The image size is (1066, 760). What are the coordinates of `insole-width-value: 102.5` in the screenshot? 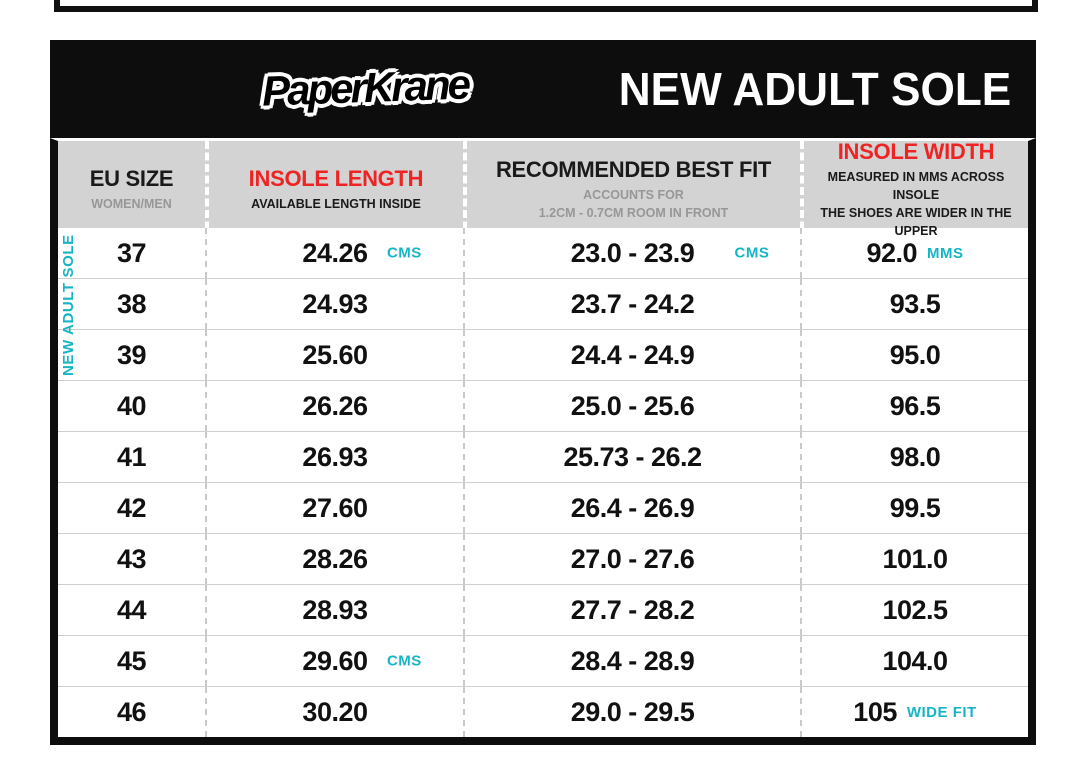 It's located at (915, 609).